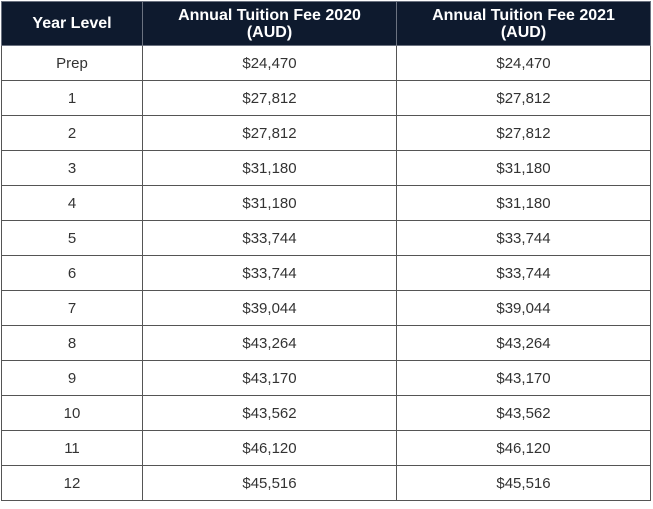  Describe the element at coordinates (72, 98) in the screenshot. I see `cell-year-level: 1` at that location.